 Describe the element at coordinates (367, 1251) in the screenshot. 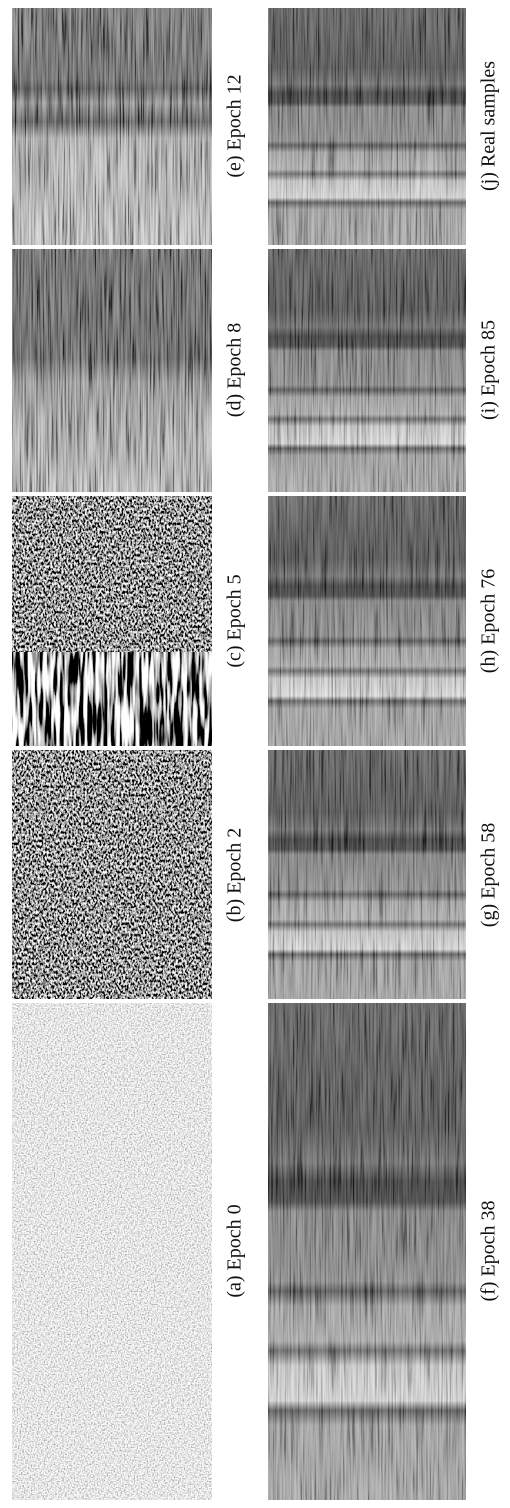

I see `panel-f` at that location.